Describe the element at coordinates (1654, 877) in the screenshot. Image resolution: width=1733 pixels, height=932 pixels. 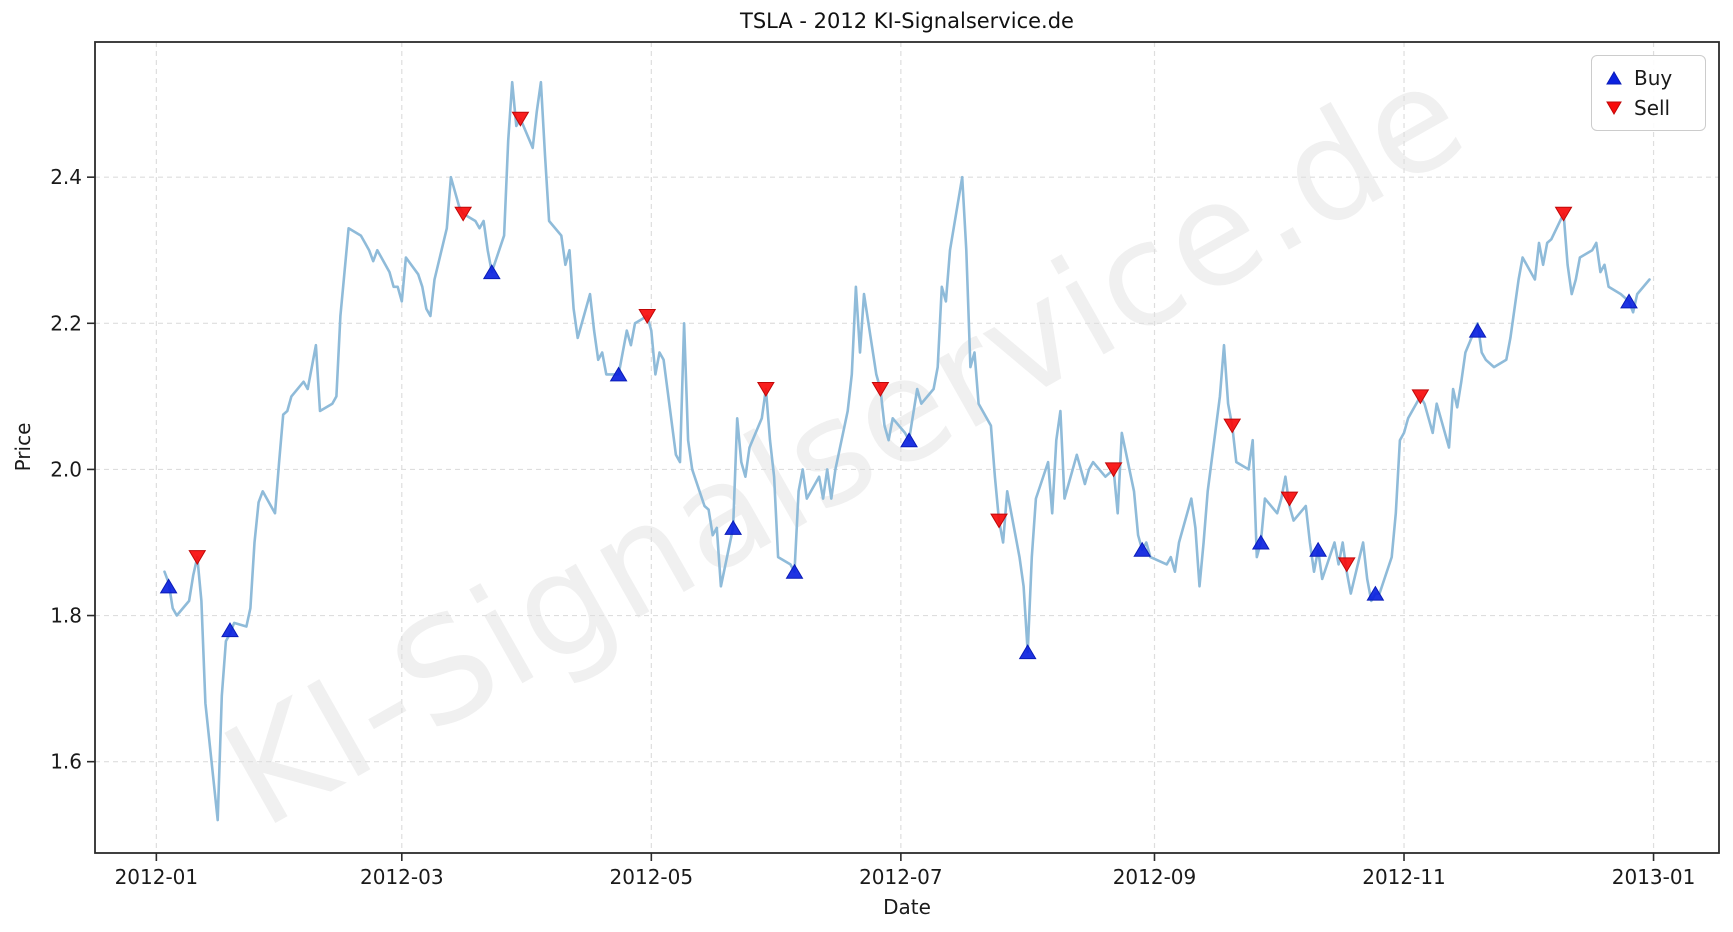
I see `x-tick-label: 2013-01` at that location.